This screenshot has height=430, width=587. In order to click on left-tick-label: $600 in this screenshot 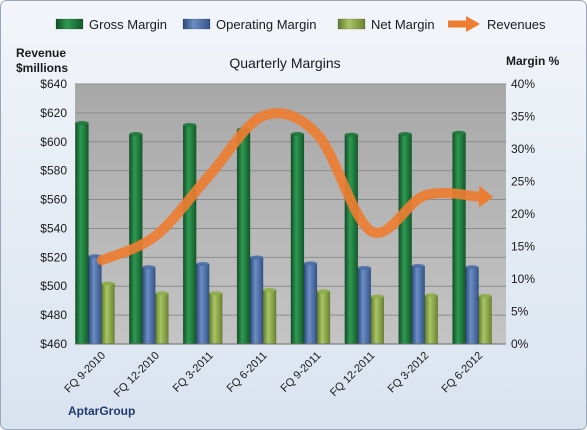, I will do `click(53, 142)`.